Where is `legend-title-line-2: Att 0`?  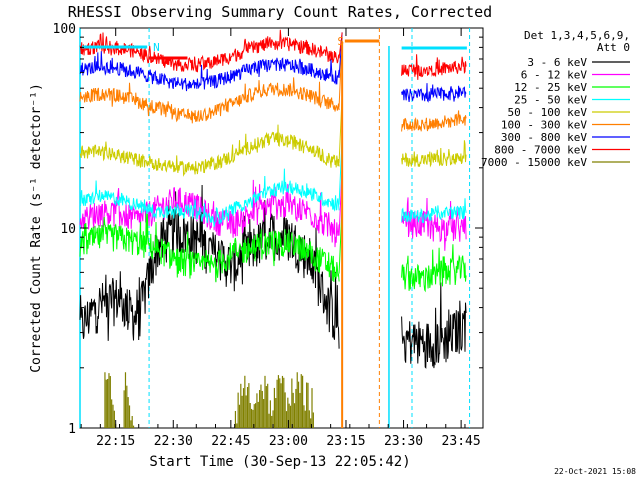
legend-title-line-2: Att 0 is located at coordinates (613, 47).